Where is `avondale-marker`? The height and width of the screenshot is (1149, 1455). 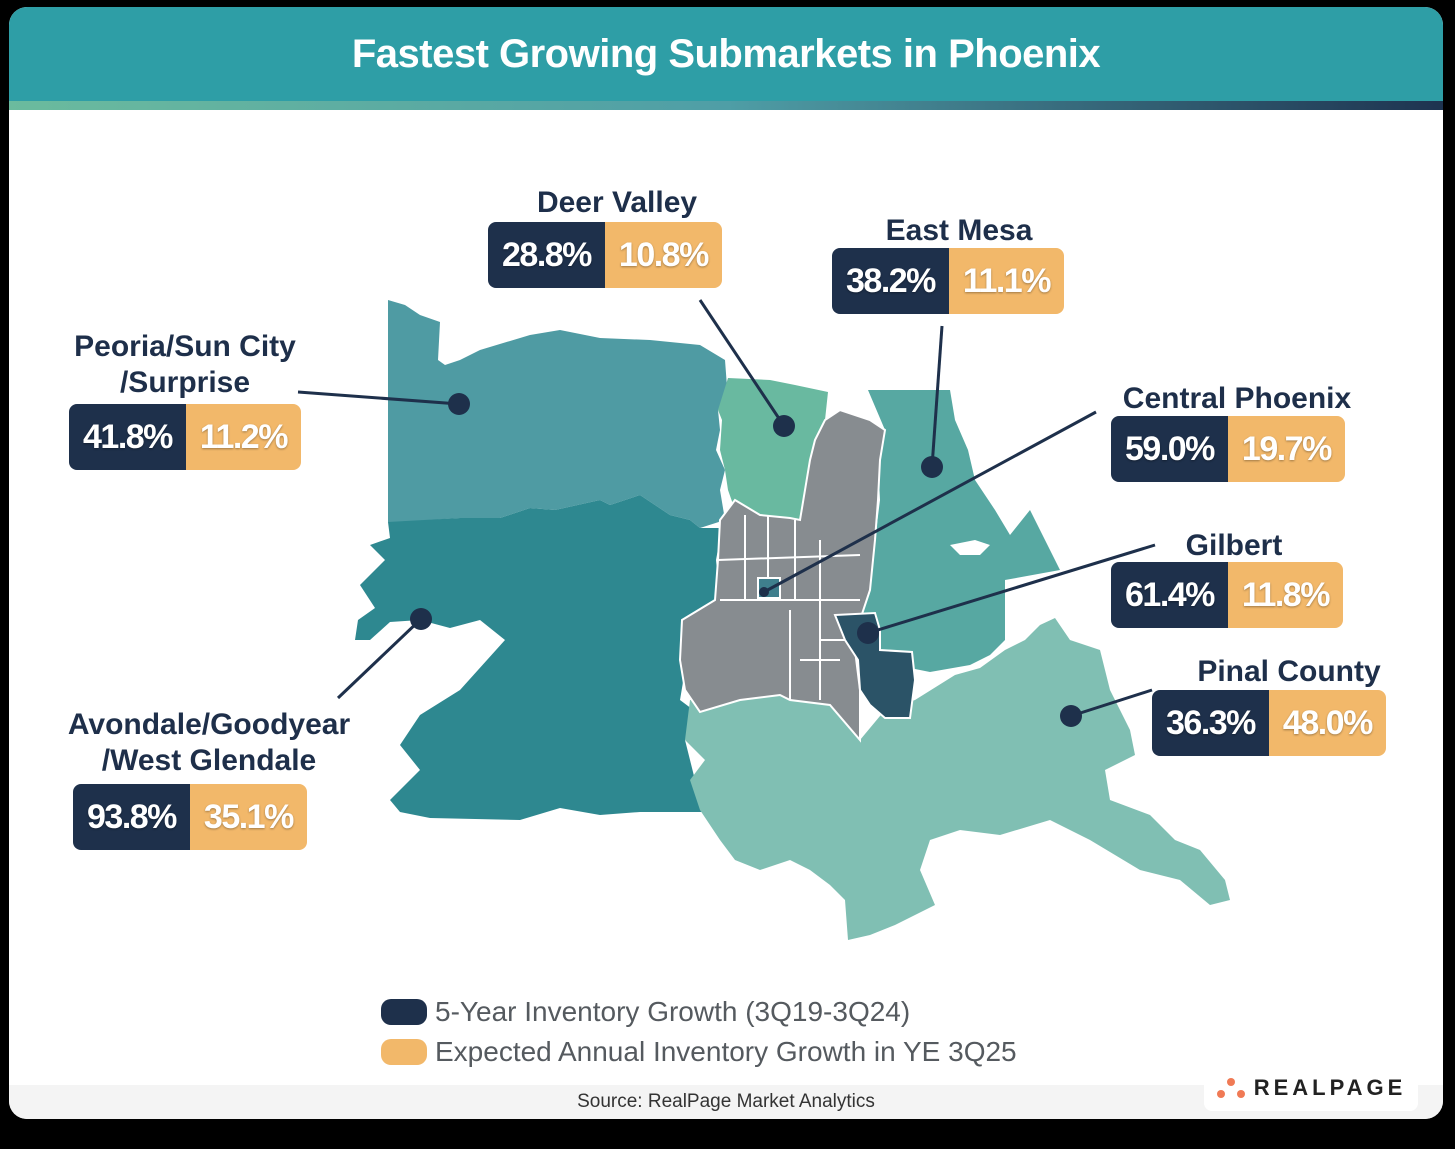
avondale-marker is located at coordinates (421, 619).